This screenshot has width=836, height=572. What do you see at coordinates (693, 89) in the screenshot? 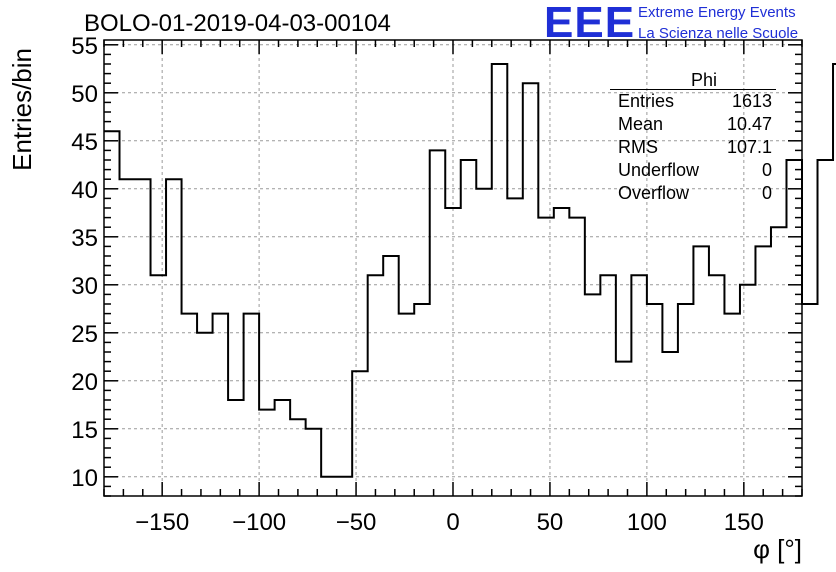
I see `stats-divider` at bounding box center [693, 89].